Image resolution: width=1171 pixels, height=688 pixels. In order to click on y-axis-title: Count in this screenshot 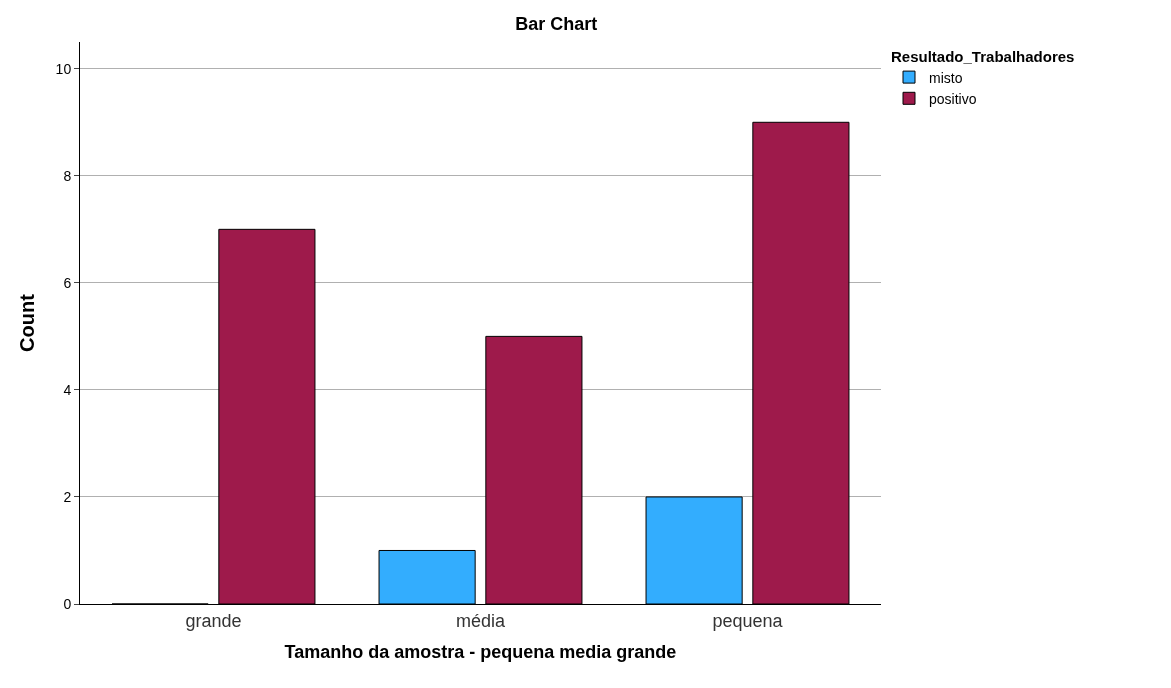, I will do `click(27, 322)`.